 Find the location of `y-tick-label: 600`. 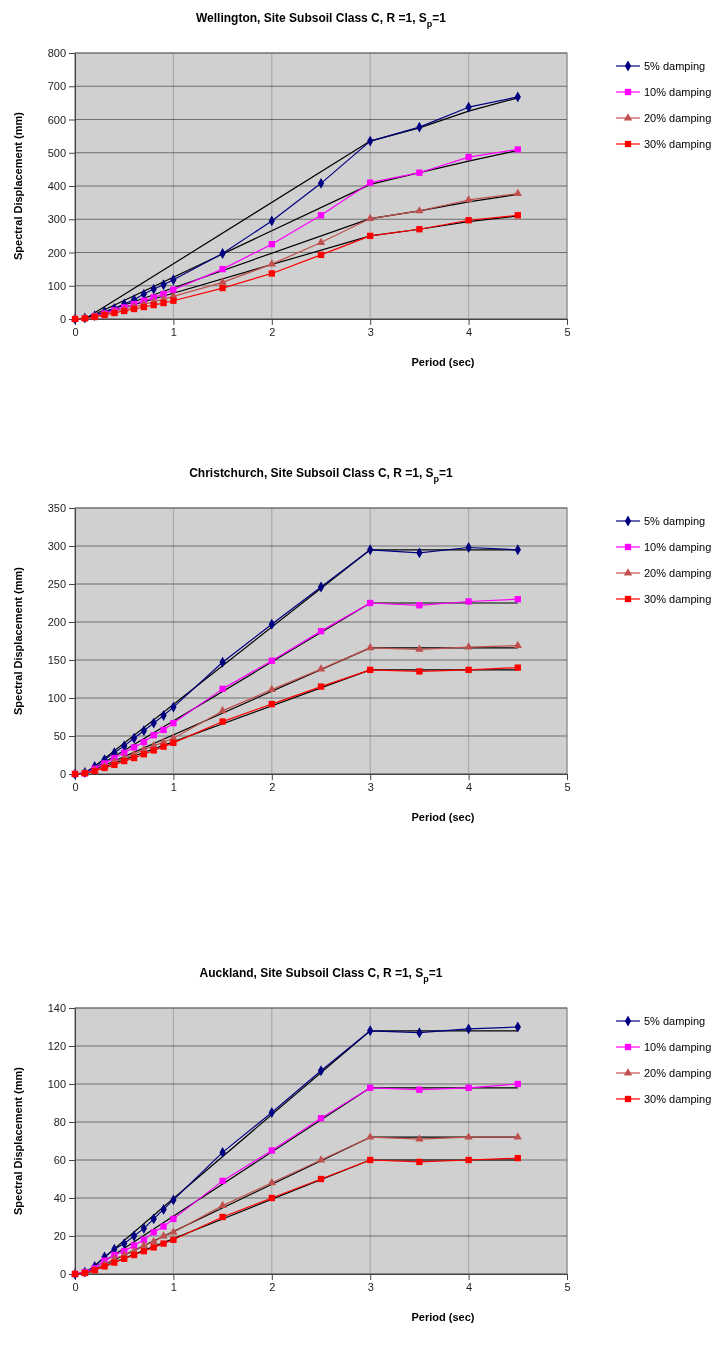

y-tick-label: 600 is located at coordinates (56, 119).